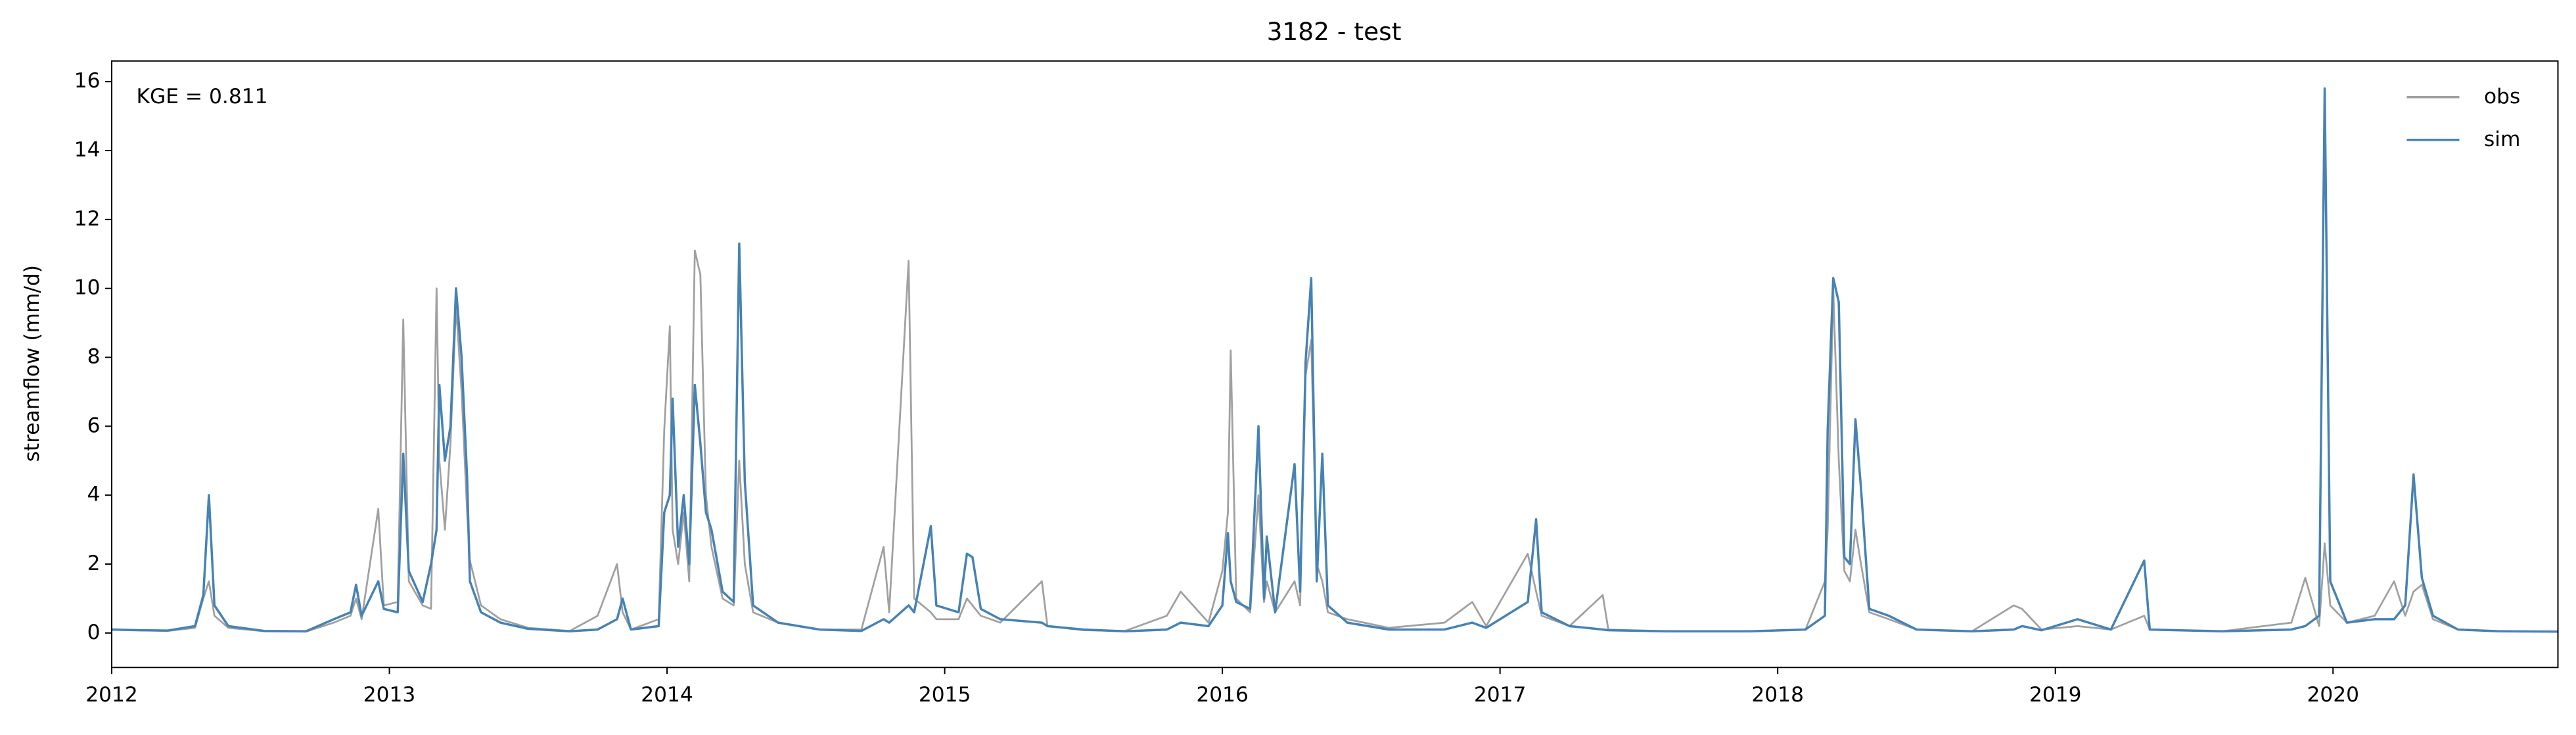 Image resolution: width=2576 pixels, height=735 pixels. What do you see at coordinates (2502, 139) in the screenshot?
I see `legend-label: sim` at bounding box center [2502, 139].